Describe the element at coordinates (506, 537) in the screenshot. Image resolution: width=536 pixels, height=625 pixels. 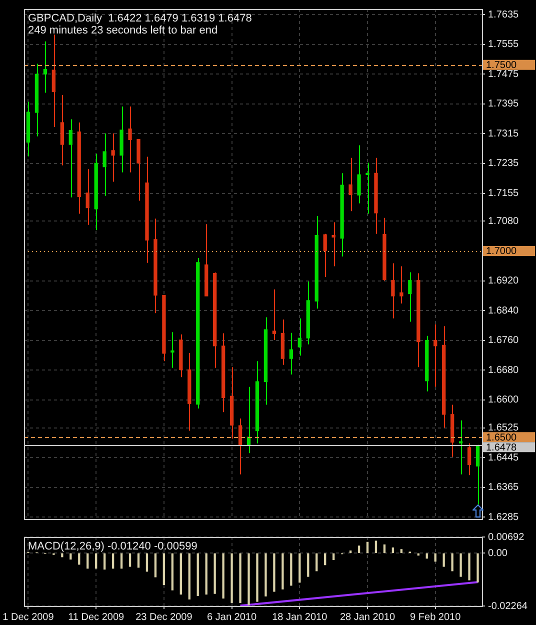
I see `y-tick-label: 0.00692` at that location.